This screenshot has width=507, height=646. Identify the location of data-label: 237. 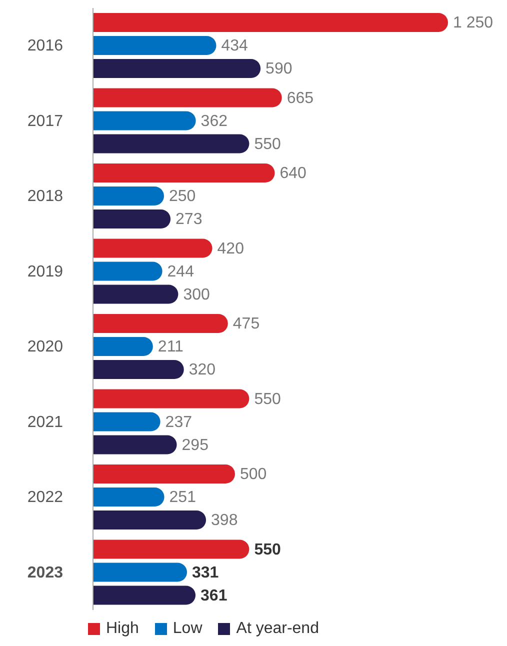
(178, 422).